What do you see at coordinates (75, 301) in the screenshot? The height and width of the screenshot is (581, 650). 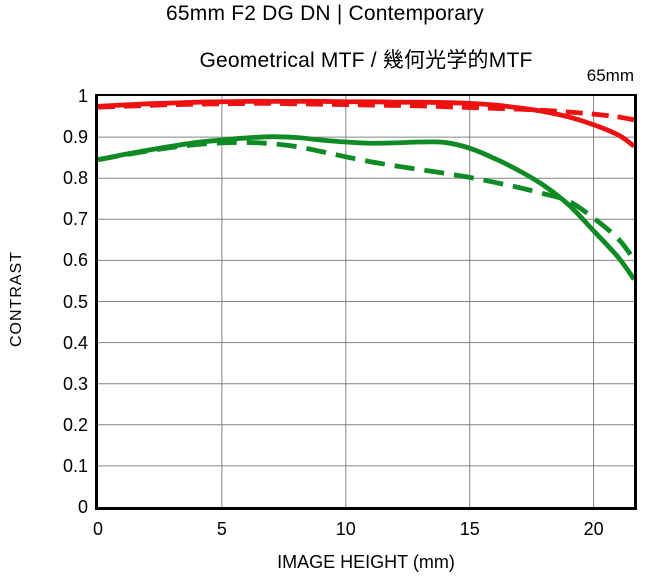 I see `y-tick-label: 0.5` at bounding box center [75, 301].